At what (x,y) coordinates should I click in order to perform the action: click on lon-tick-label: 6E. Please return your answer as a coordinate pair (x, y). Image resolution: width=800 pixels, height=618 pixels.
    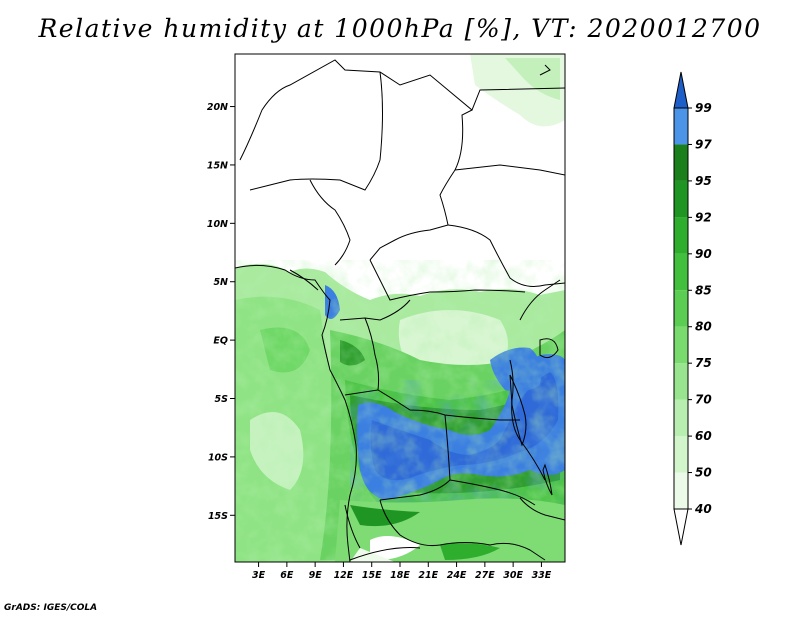
    Looking at the image, I should click on (287, 575).